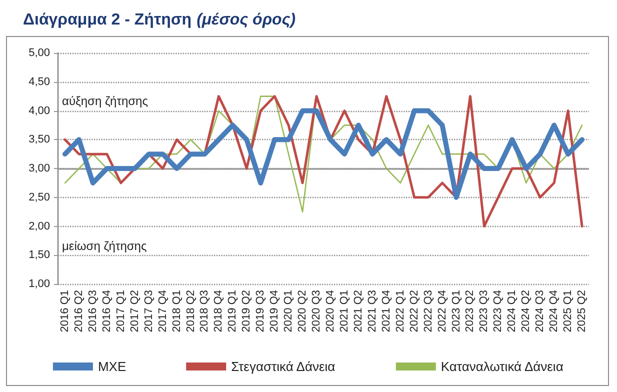 The height and width of the screenshot is (392, 617). Describe the element at coordinates (39, 226) in the screenshot. I see `y-tick-label: 2,00` at that location.